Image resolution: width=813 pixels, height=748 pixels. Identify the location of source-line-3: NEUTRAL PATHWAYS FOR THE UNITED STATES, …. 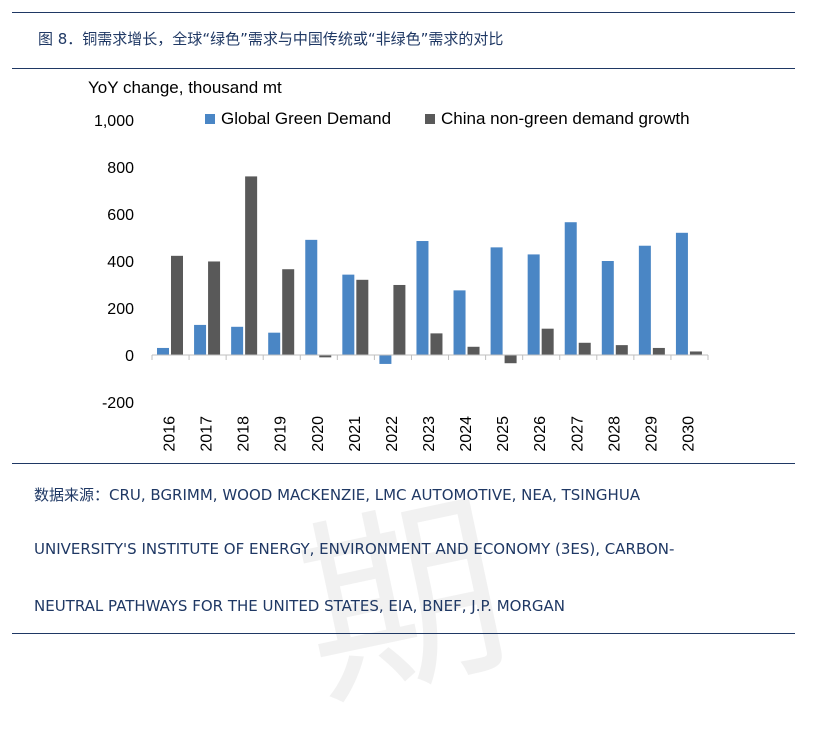
(299, 606).